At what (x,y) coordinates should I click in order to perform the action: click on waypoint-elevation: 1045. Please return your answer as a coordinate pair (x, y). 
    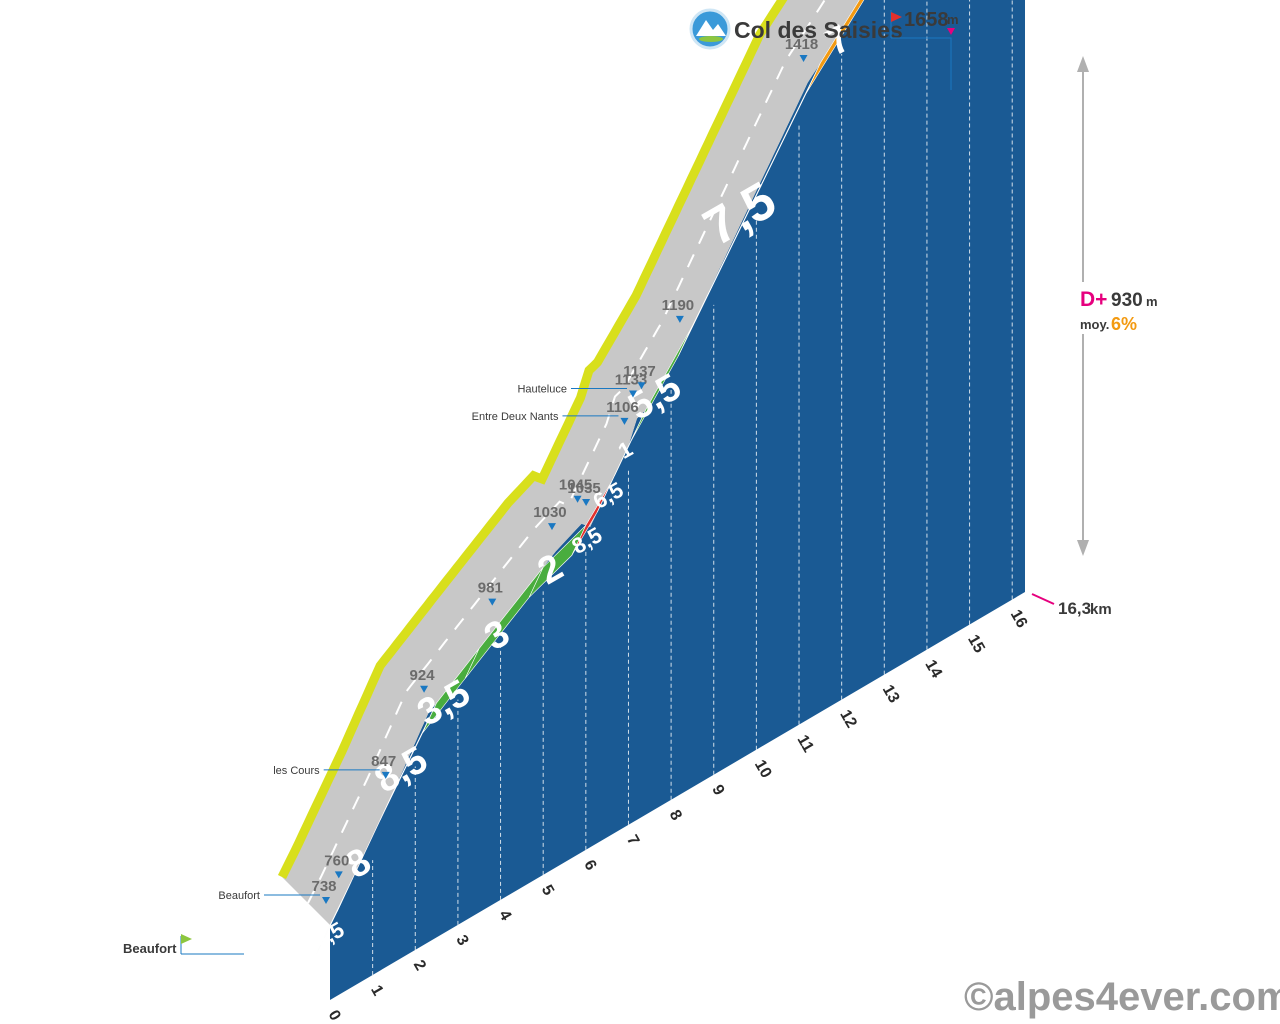
    Looking at the image, I should click on (575, 485).